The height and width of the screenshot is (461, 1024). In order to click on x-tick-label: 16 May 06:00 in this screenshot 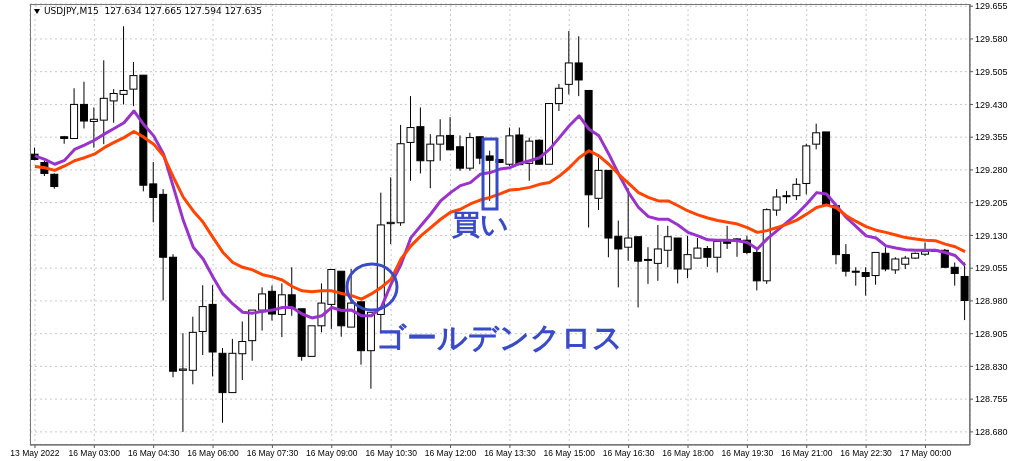, I will do `click(213, 453)`.